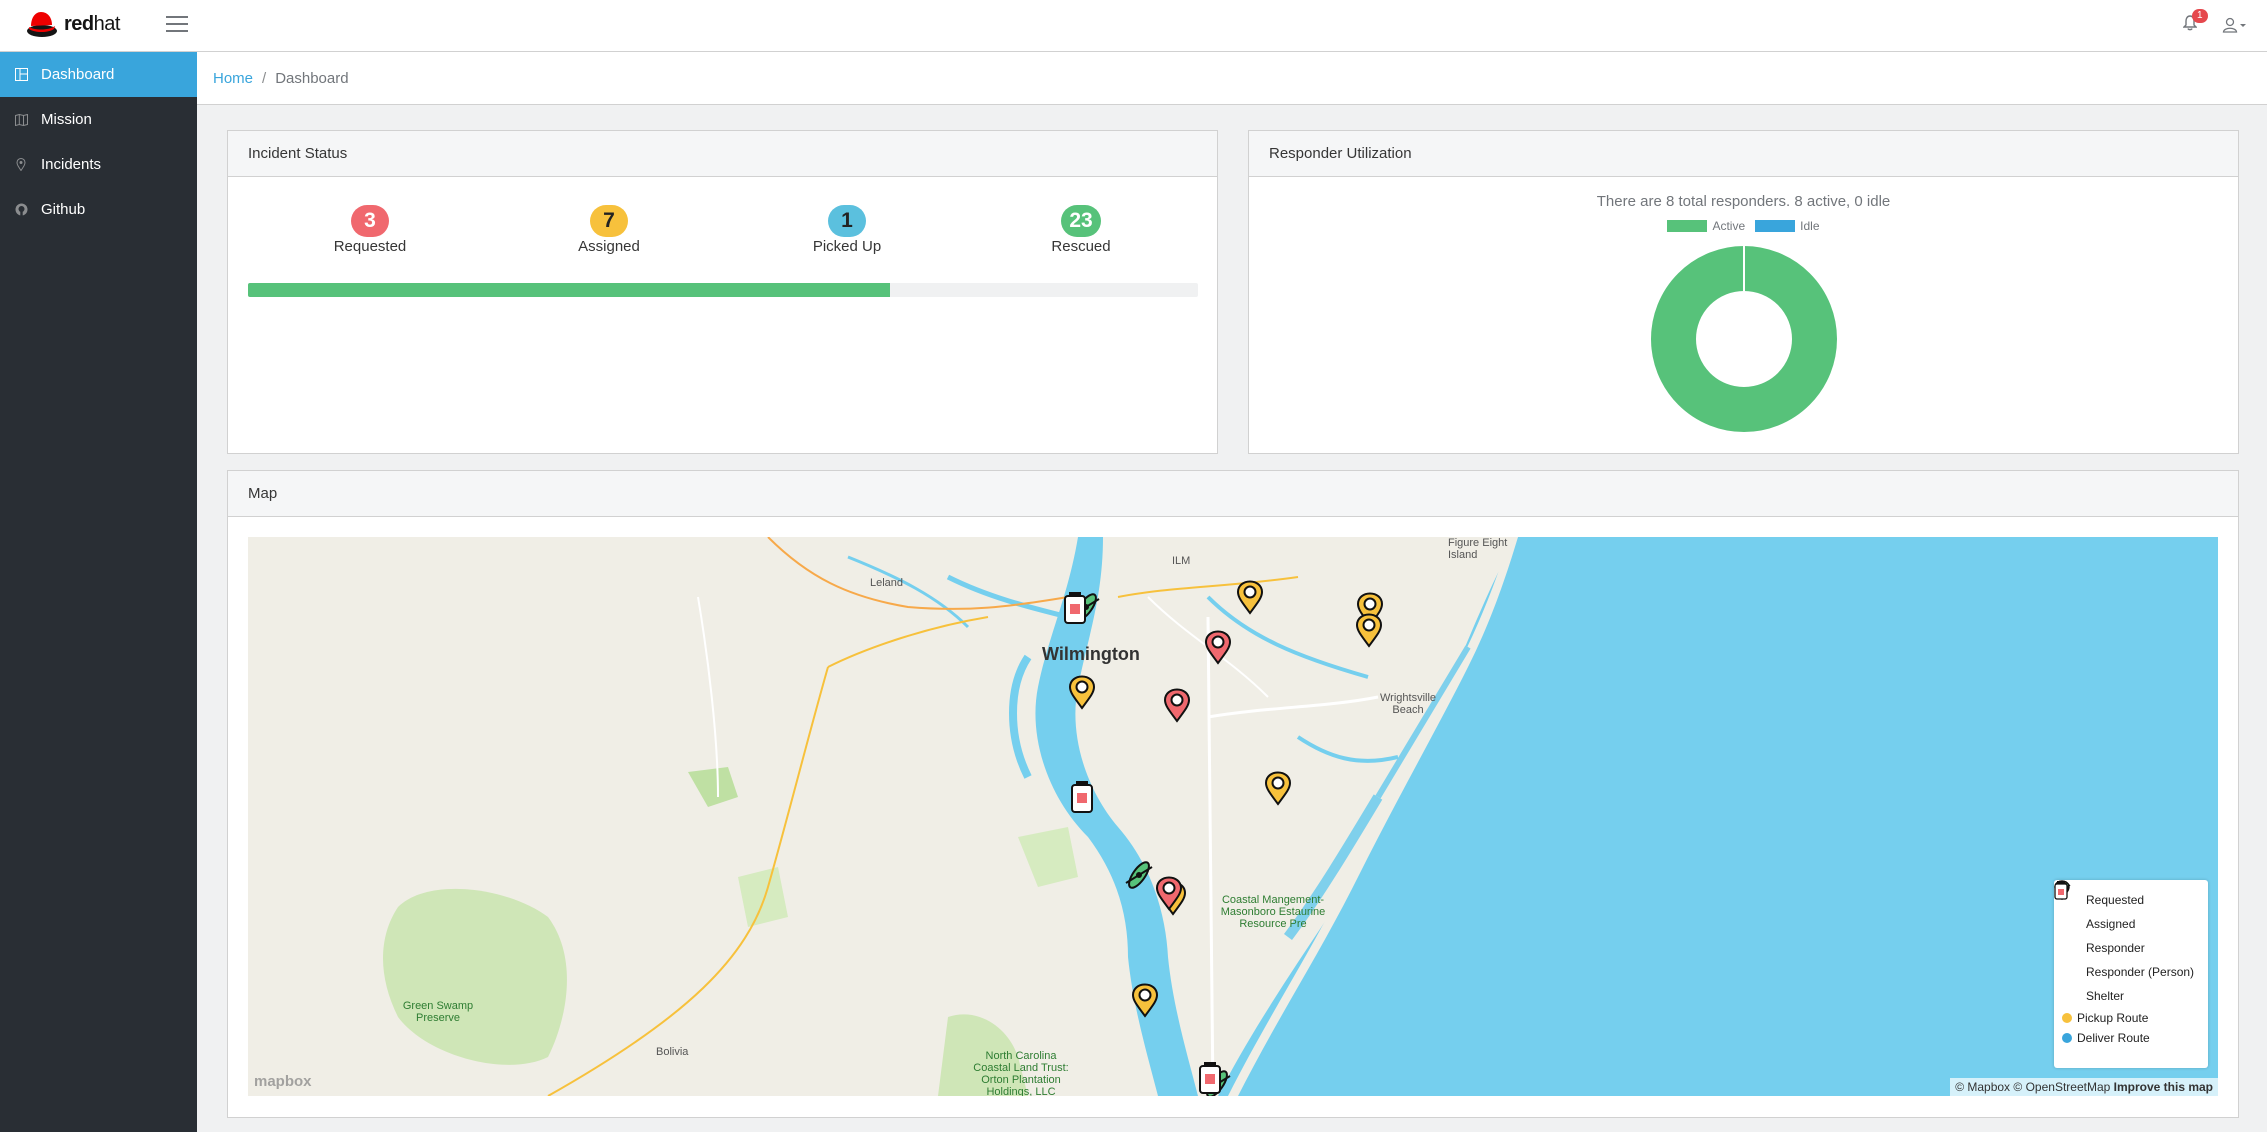 This screenshot has width=2267, height=1132. Describe the element at coordinates (1133, 26) in the screenshot. I see `top-navbar: redhat 1` at that location.